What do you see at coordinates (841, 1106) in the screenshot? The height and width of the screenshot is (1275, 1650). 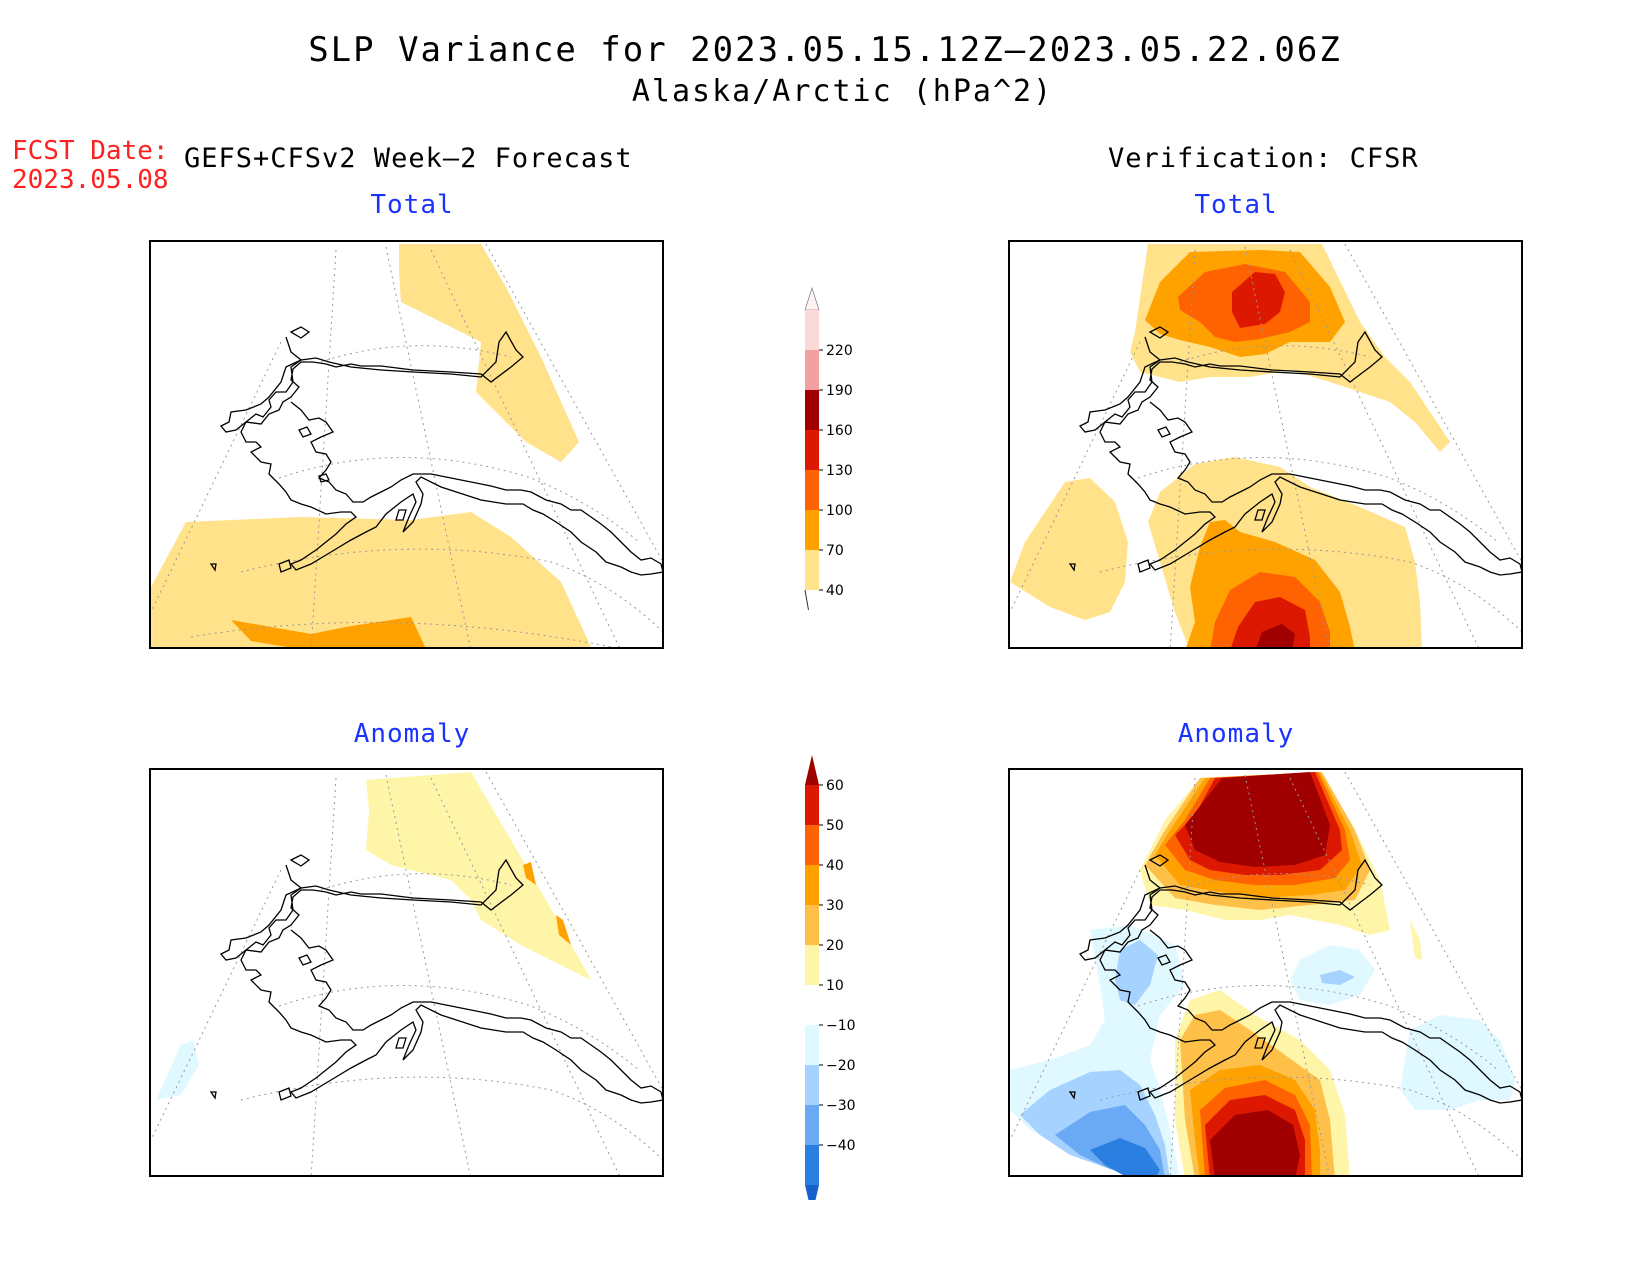 I see `colorbar-label: −30` at bounding box center [841, 1106].